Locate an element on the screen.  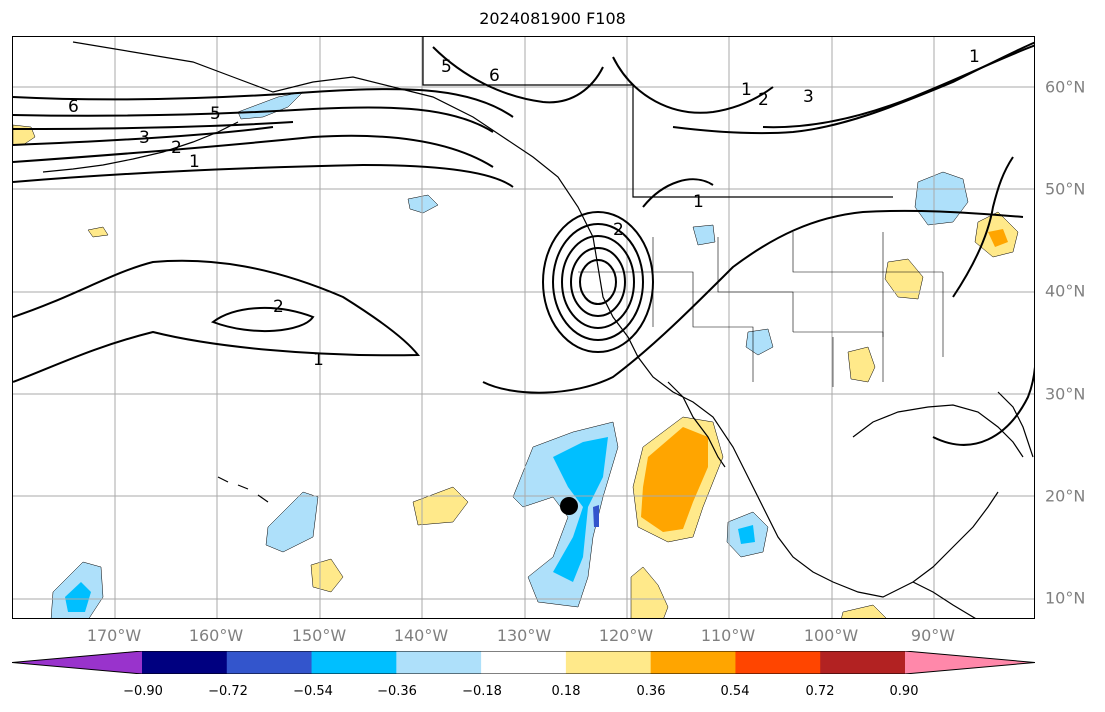
lat-label: 20°N is located at coordinates (1065, 496).